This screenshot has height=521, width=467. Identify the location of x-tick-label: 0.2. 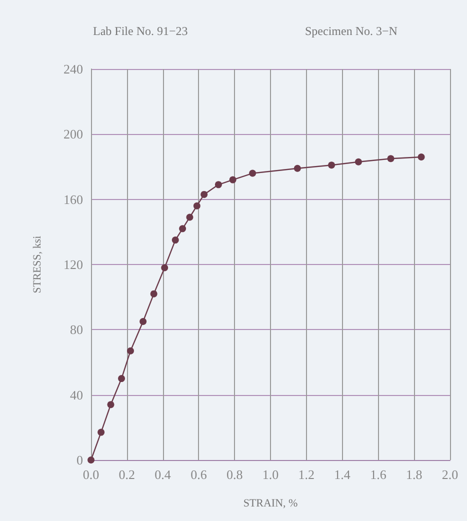
(127, 474).